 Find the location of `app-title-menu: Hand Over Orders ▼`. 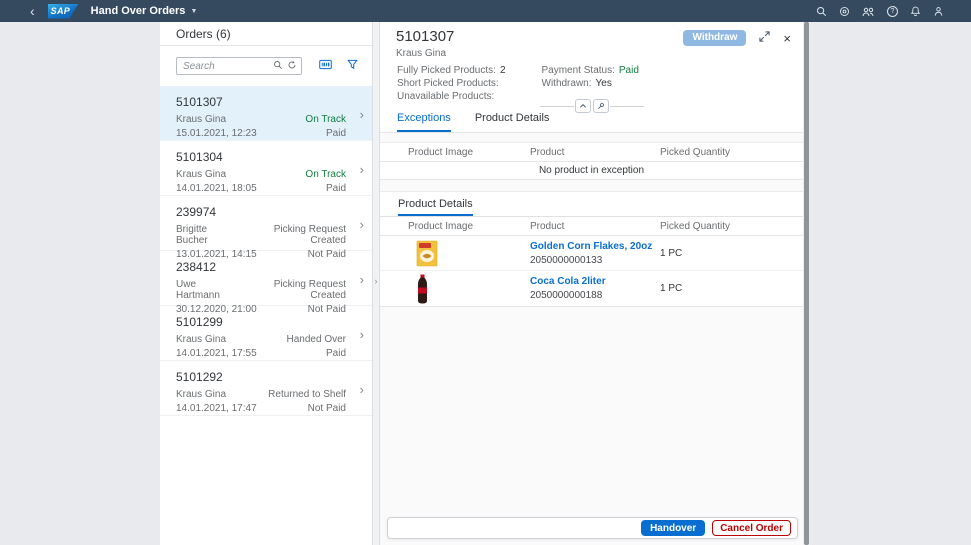

app-title-menu: Hand Over Orders ▼ is located at coordinates (144, 11).